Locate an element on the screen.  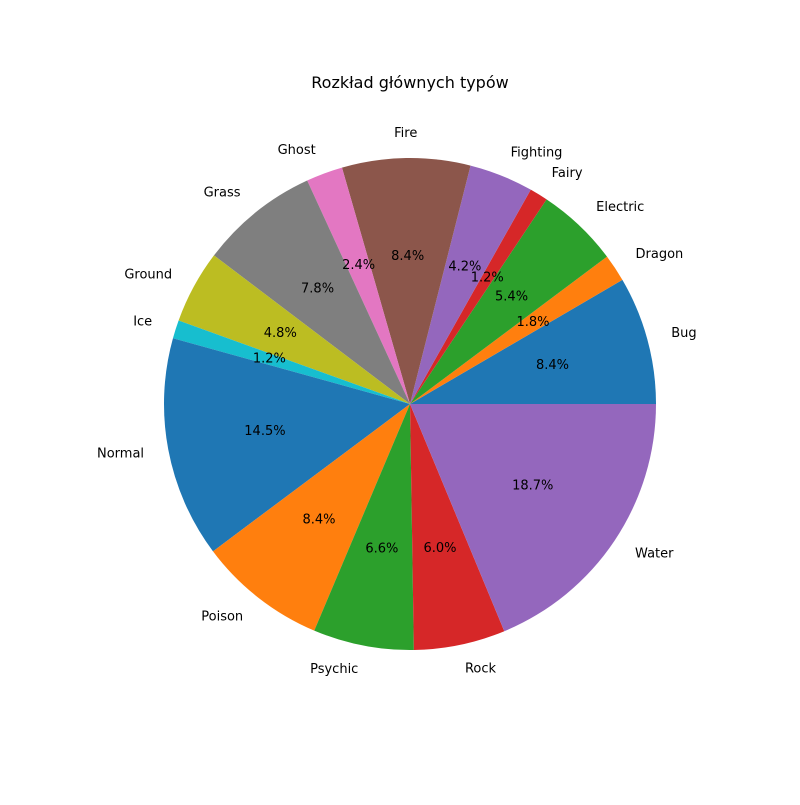
pie-slice-ghost is located at coordinates (358, 285).